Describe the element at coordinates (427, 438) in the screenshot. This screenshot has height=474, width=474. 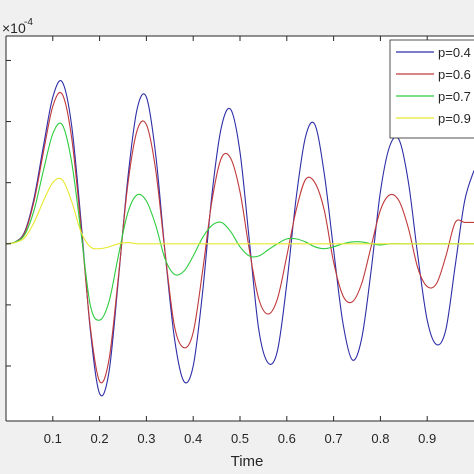
I see `x-tick-label: 0.9` at that location.